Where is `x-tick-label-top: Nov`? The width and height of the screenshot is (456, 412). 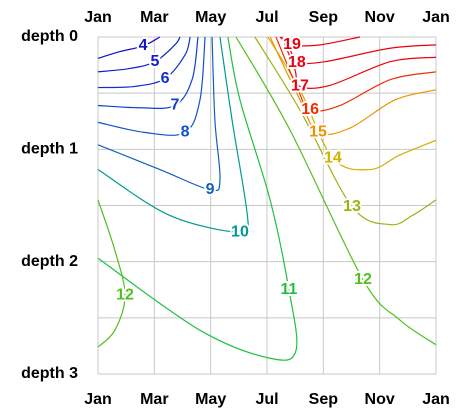 x-tick-label-top: Nov is located at coordinates (380, 17).